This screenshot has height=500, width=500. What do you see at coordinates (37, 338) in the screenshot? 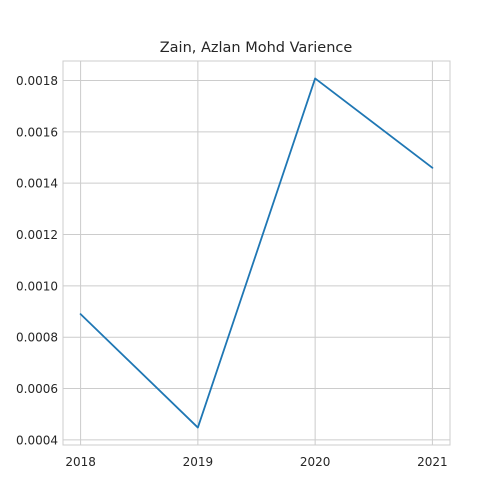
I see `y-tick-label: 0.0008` at bounding box center [37, 338].